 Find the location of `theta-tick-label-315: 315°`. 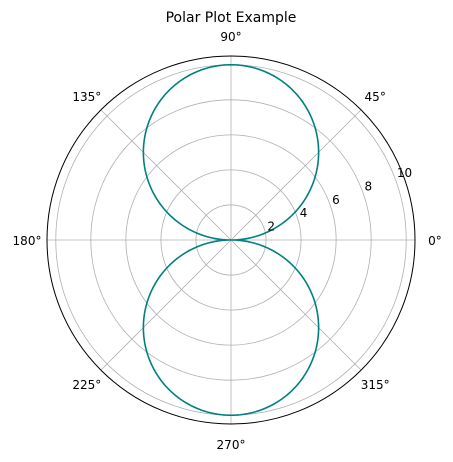

theta-tick-label-315: 315° is located at coordinates (375, 385).